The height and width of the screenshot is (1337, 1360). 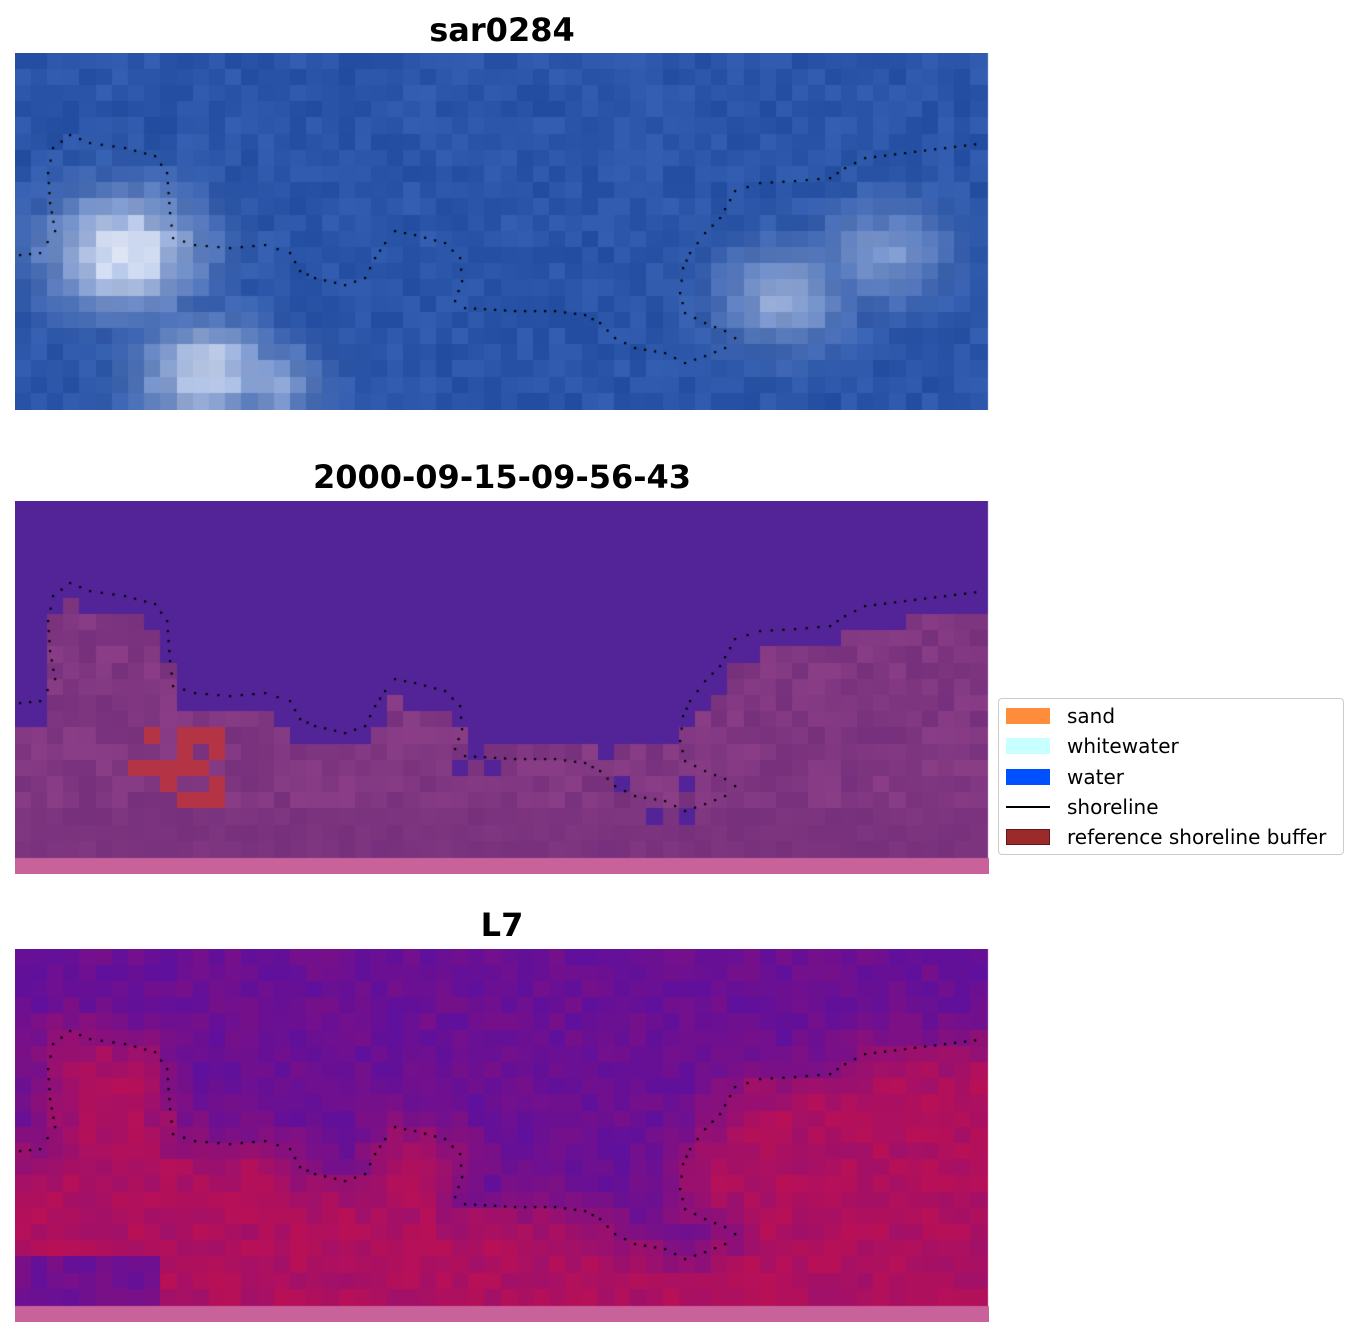 What do you see at coordinates (1065, 777) in the screenshot?
I see `legend-item-water: water` at bounding box center [1065, 777].